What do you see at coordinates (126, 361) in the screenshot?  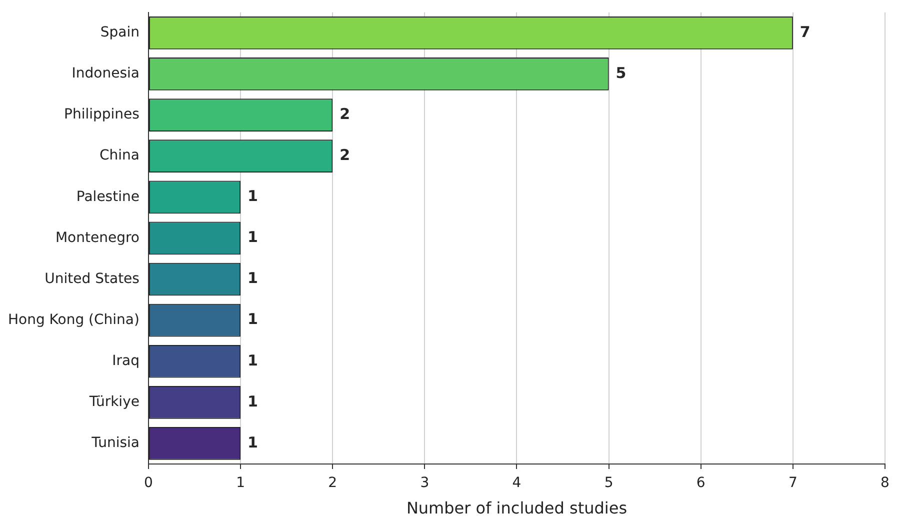 I see `y-tick-label: Iraq` at bounding box center [126, 361].